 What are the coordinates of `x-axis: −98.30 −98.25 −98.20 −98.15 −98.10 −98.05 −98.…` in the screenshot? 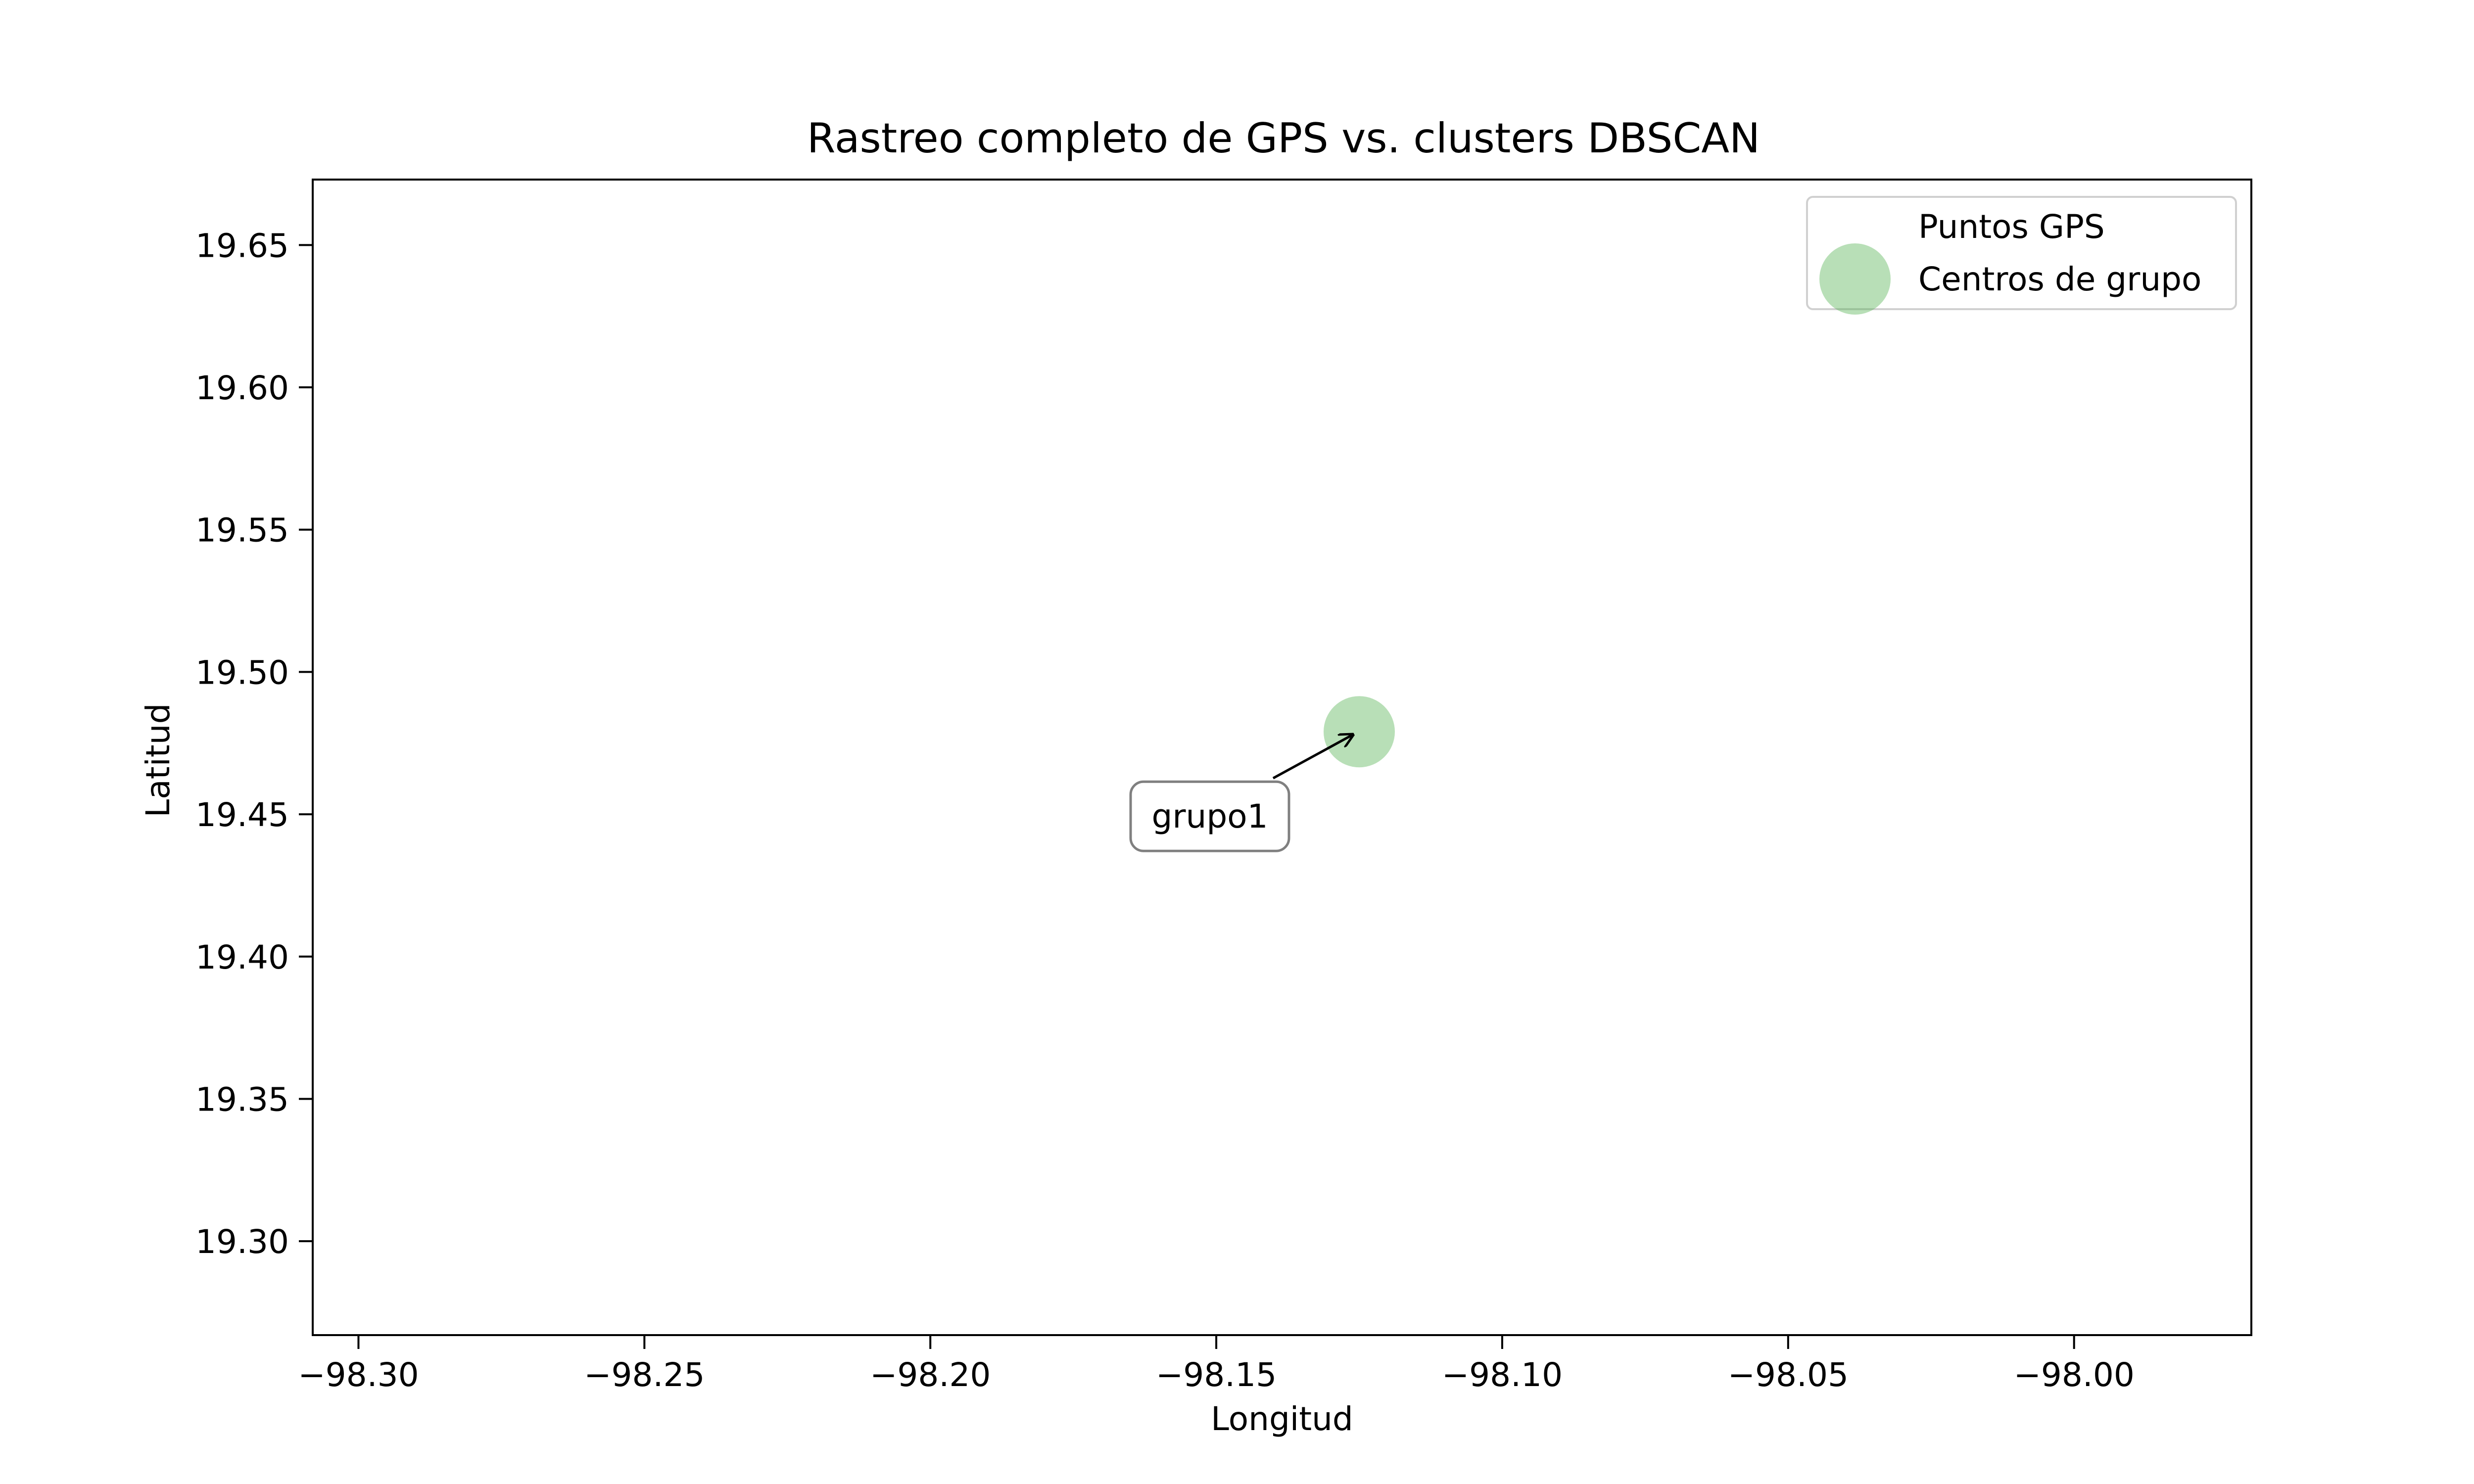 It's located at (1216, 1364).